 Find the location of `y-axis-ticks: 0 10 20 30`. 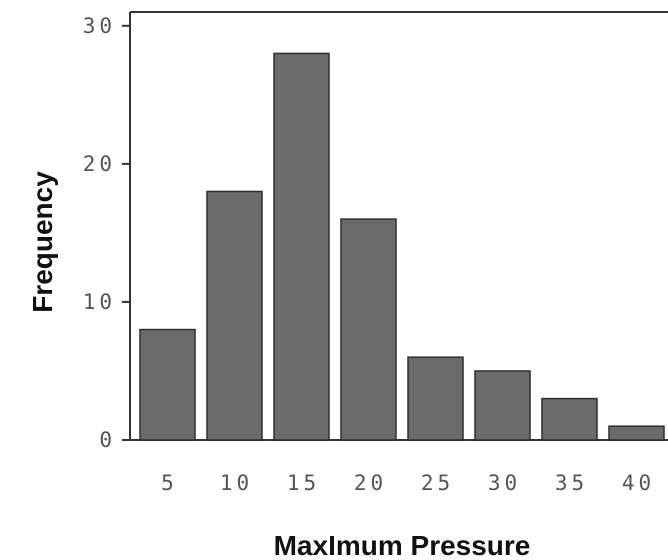

y-axis-ticks: 0 10 20 30 is located at coordinates (106, 233).